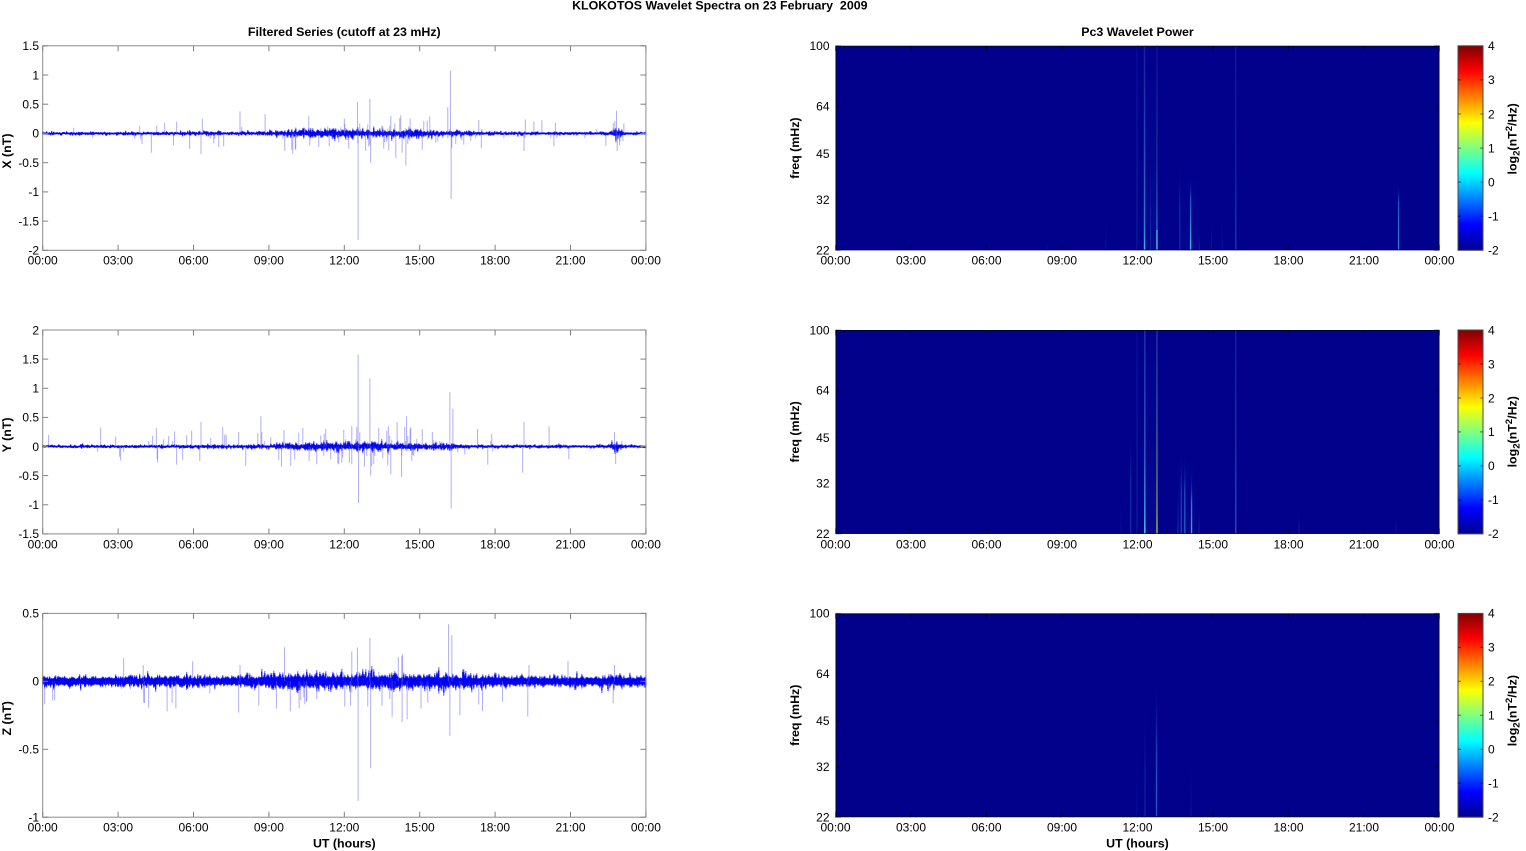  What do you see at coordinates (7, 718) in the screenshot?
I see `svg-text: Z (nT)` at bounding box center [7, 718].